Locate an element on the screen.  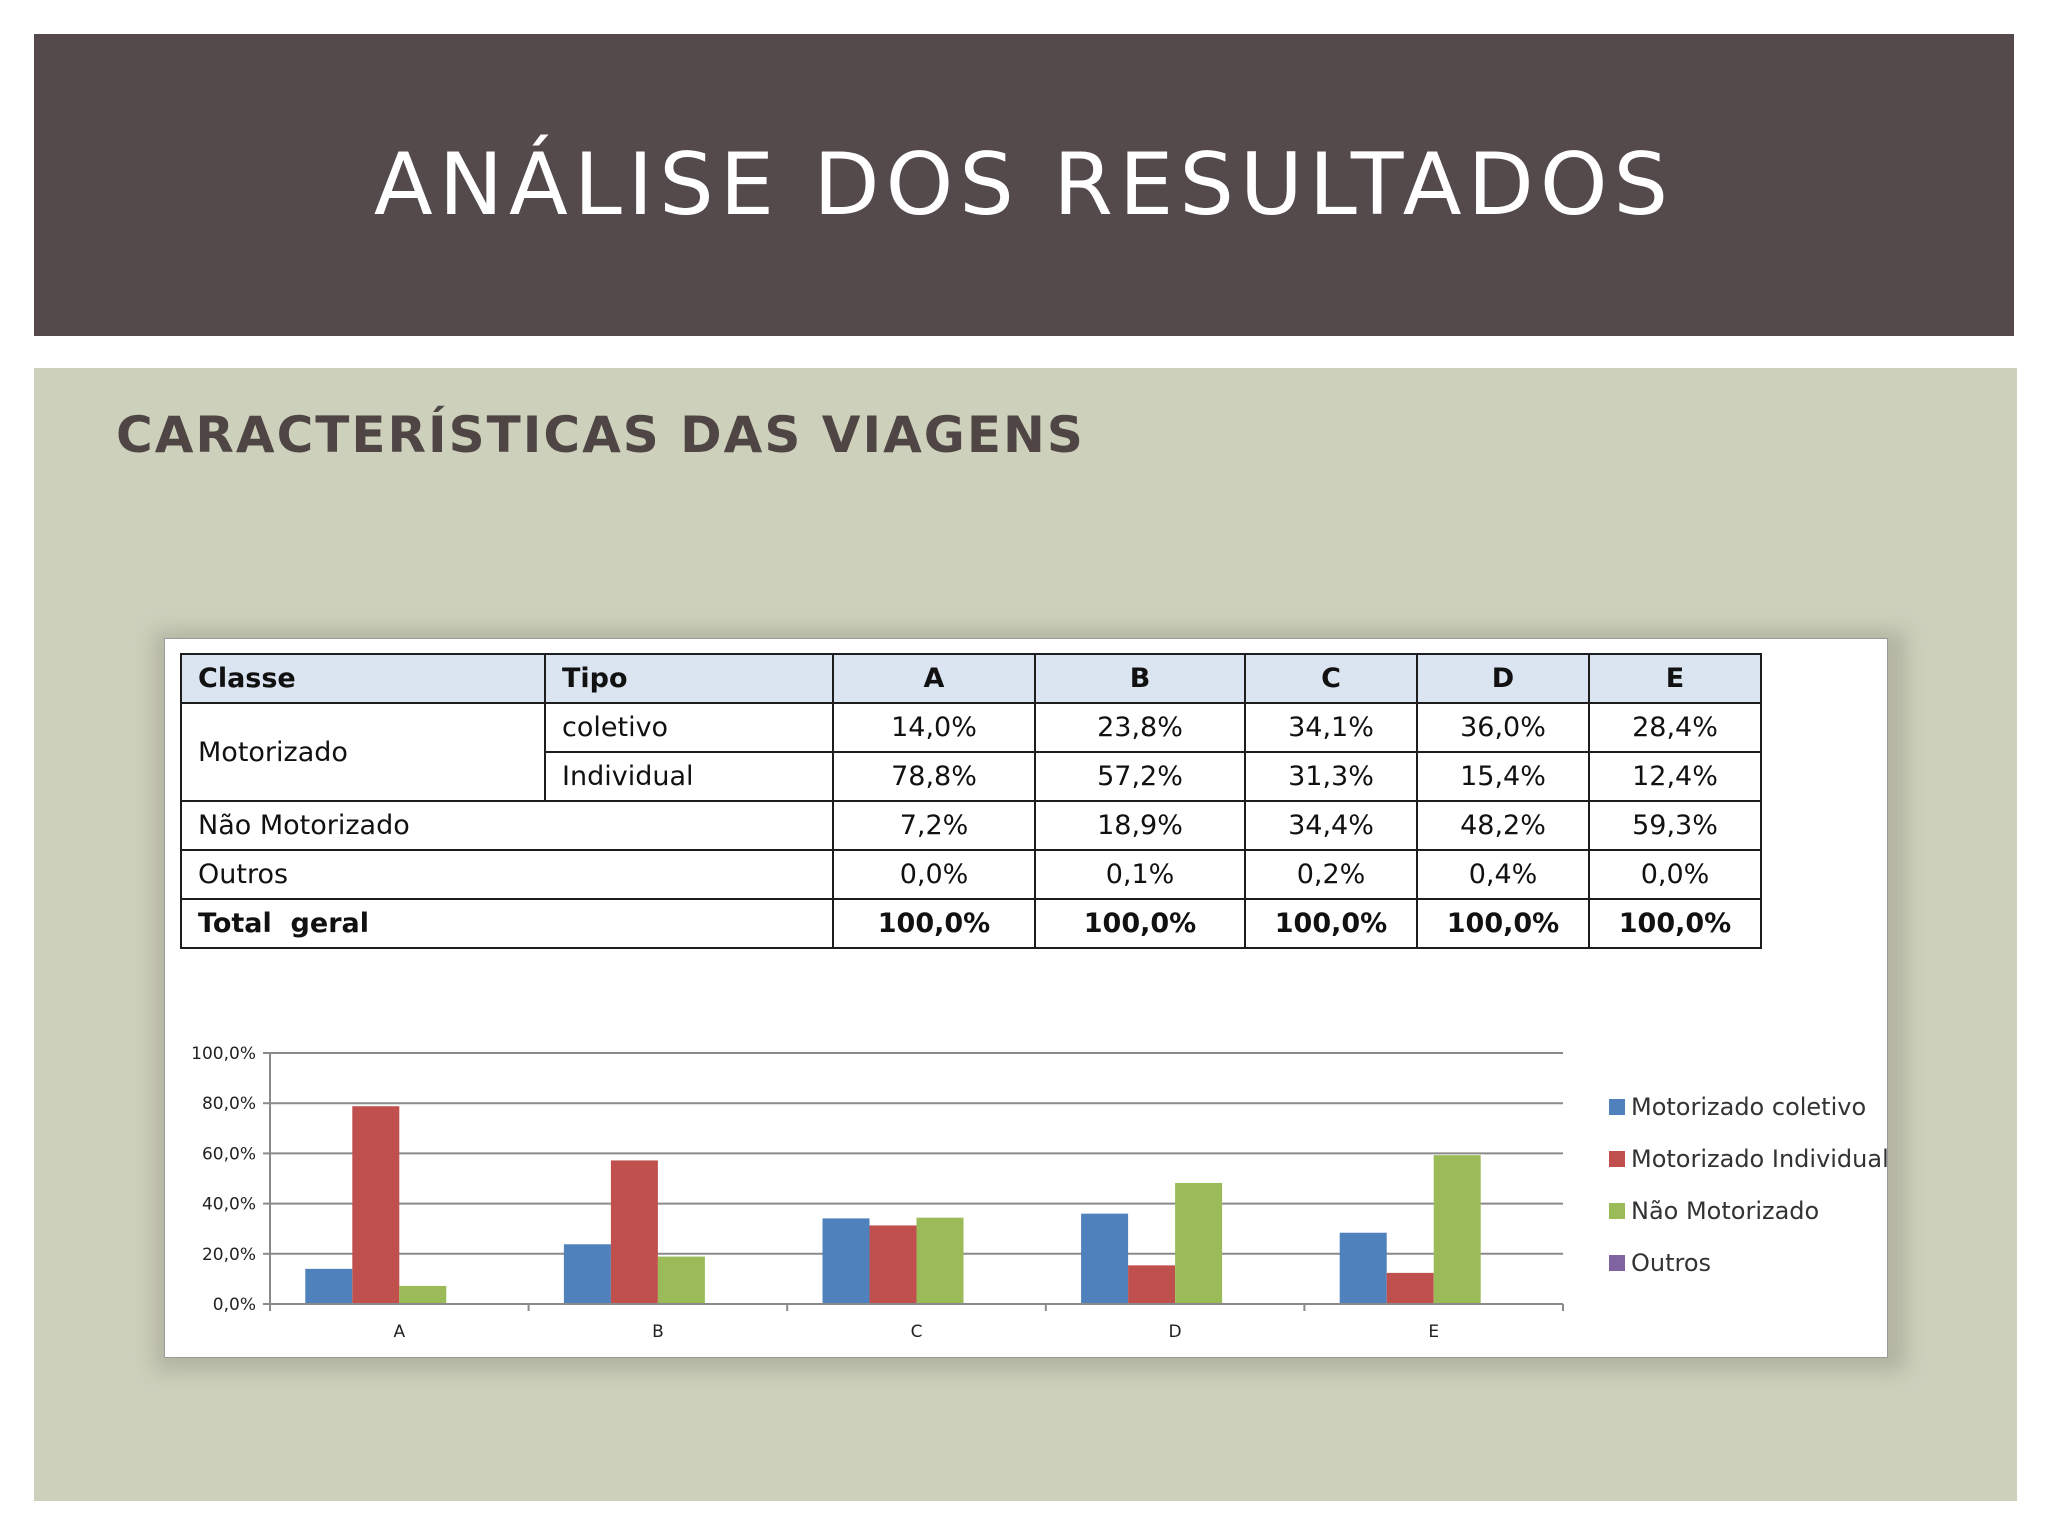
y-tick-label: 40,0% is located at coordinates (229, 1205).